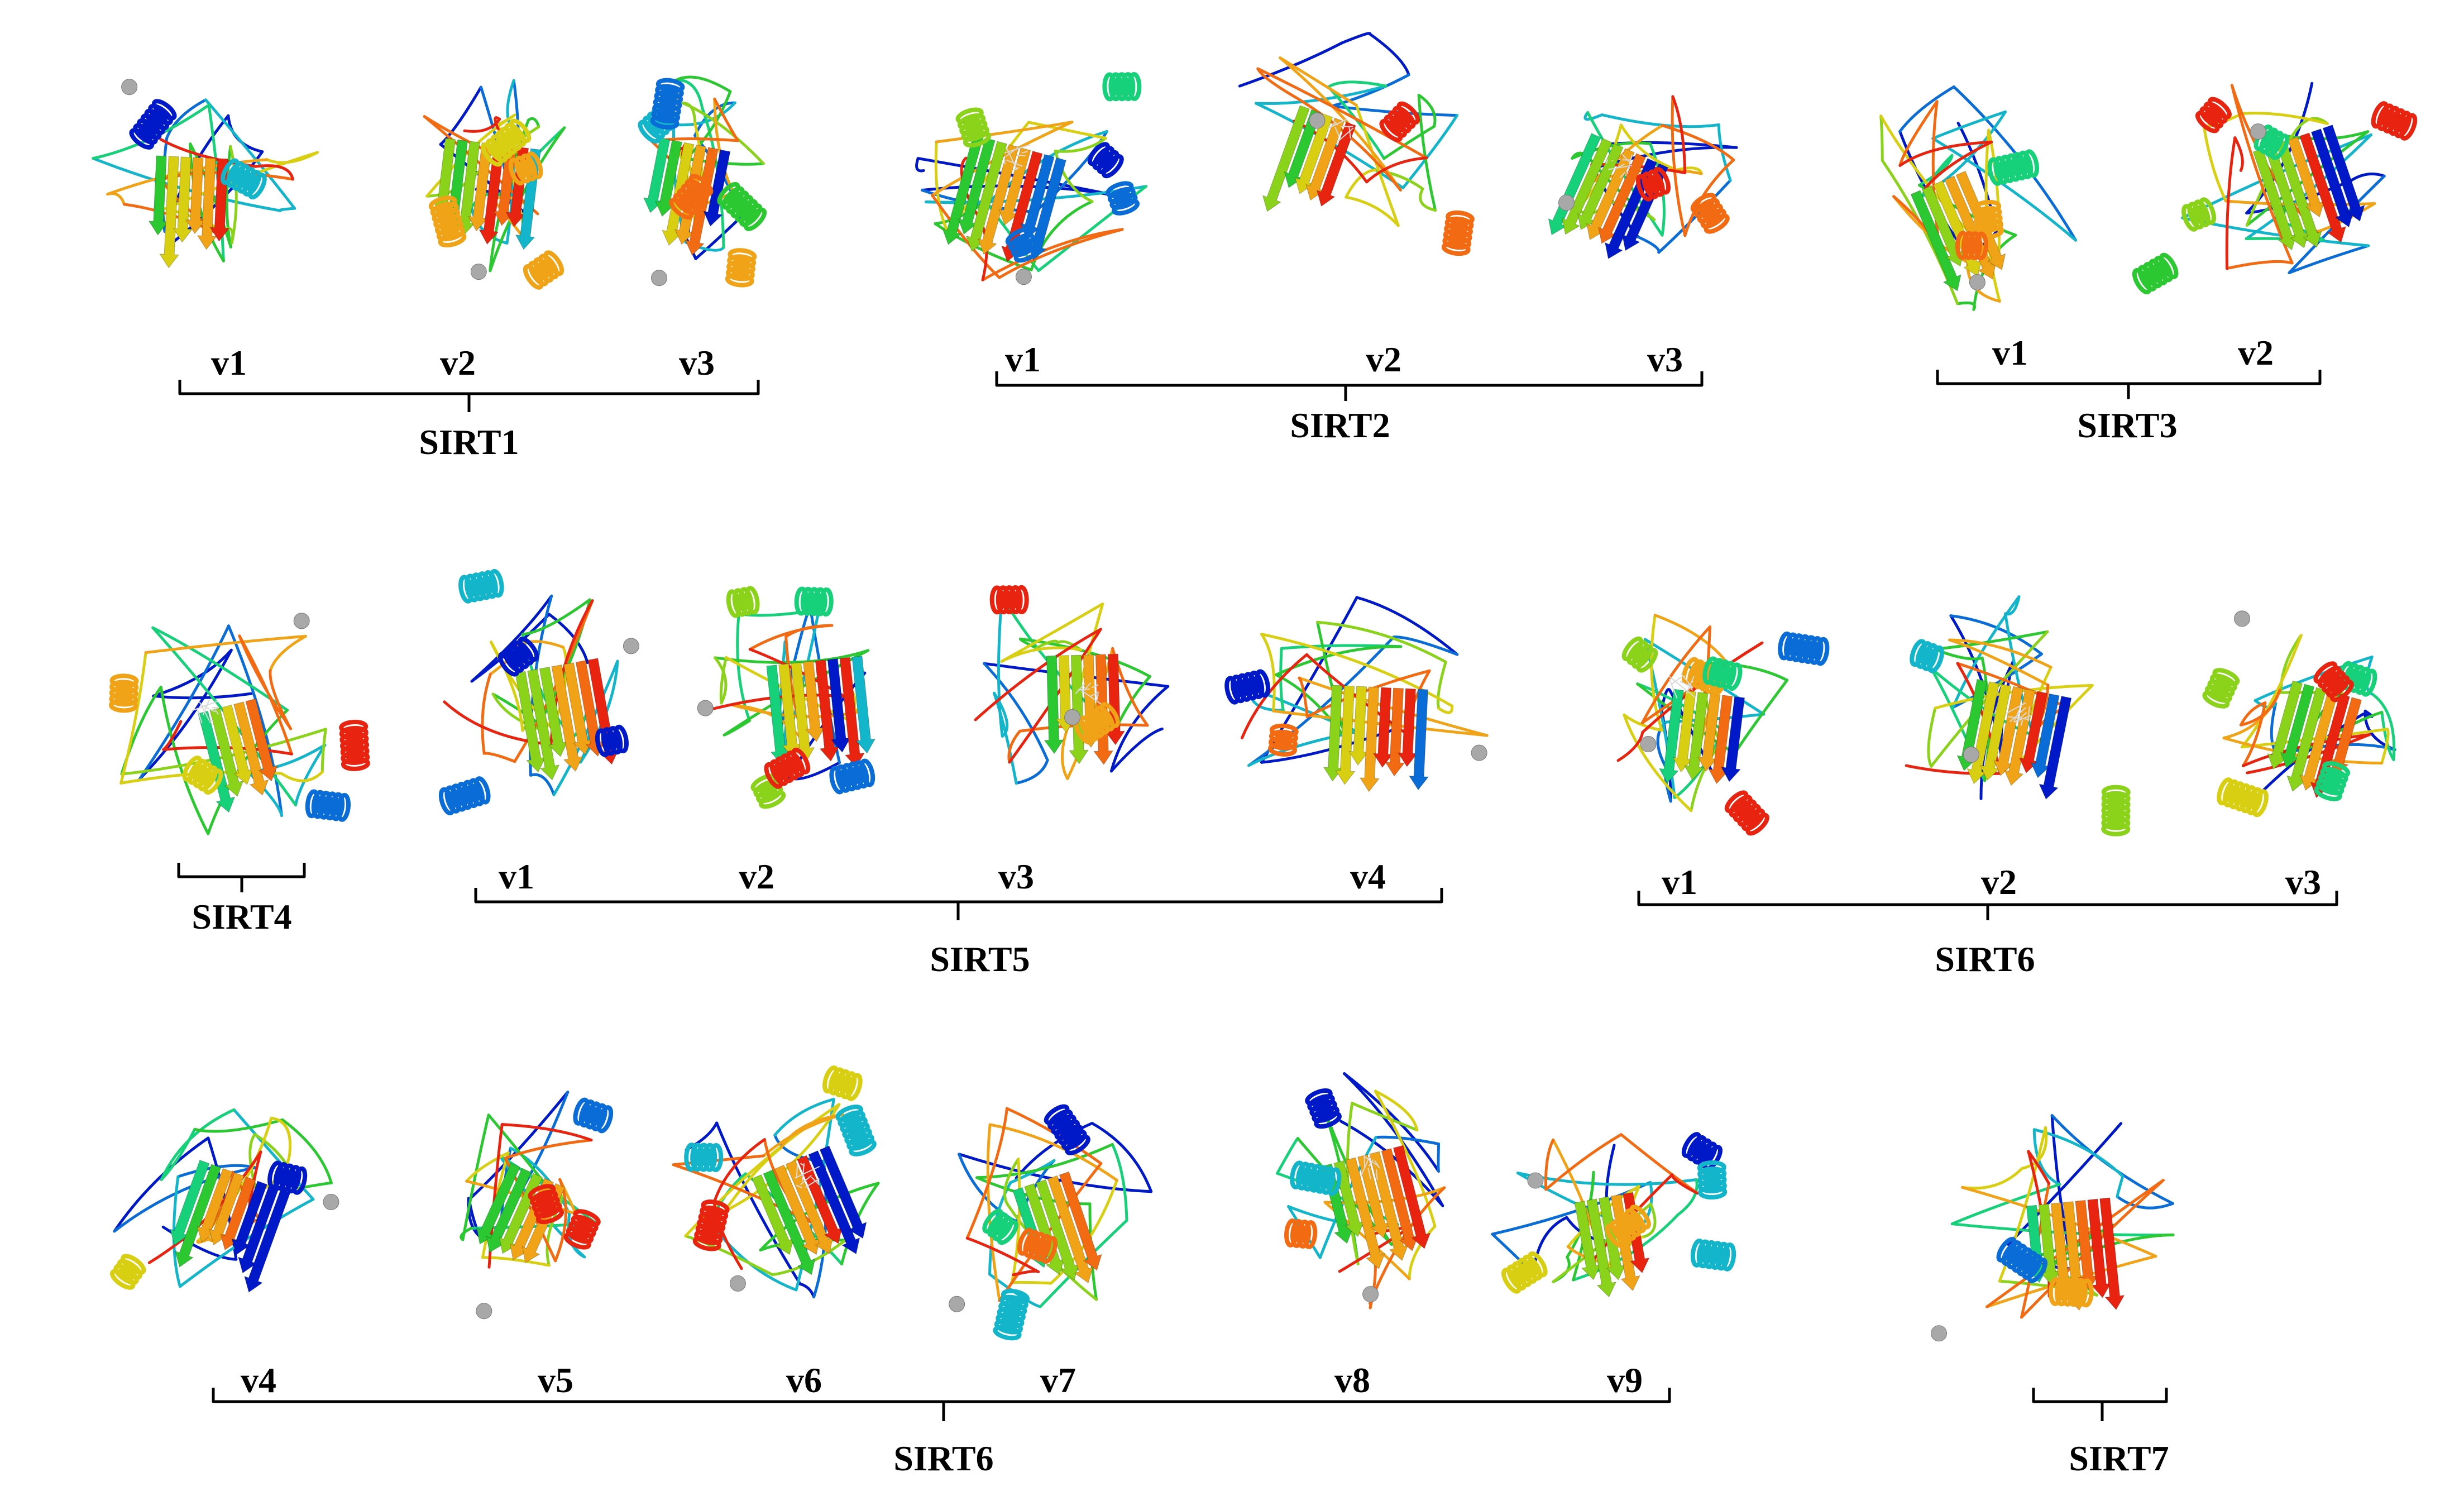 This screenshot has width=2464, height=1496. What do you see at coordinates (1031, 178) in the screenshot?
I see `sirt2-v1-structure` at bounding box center [1031, 178].